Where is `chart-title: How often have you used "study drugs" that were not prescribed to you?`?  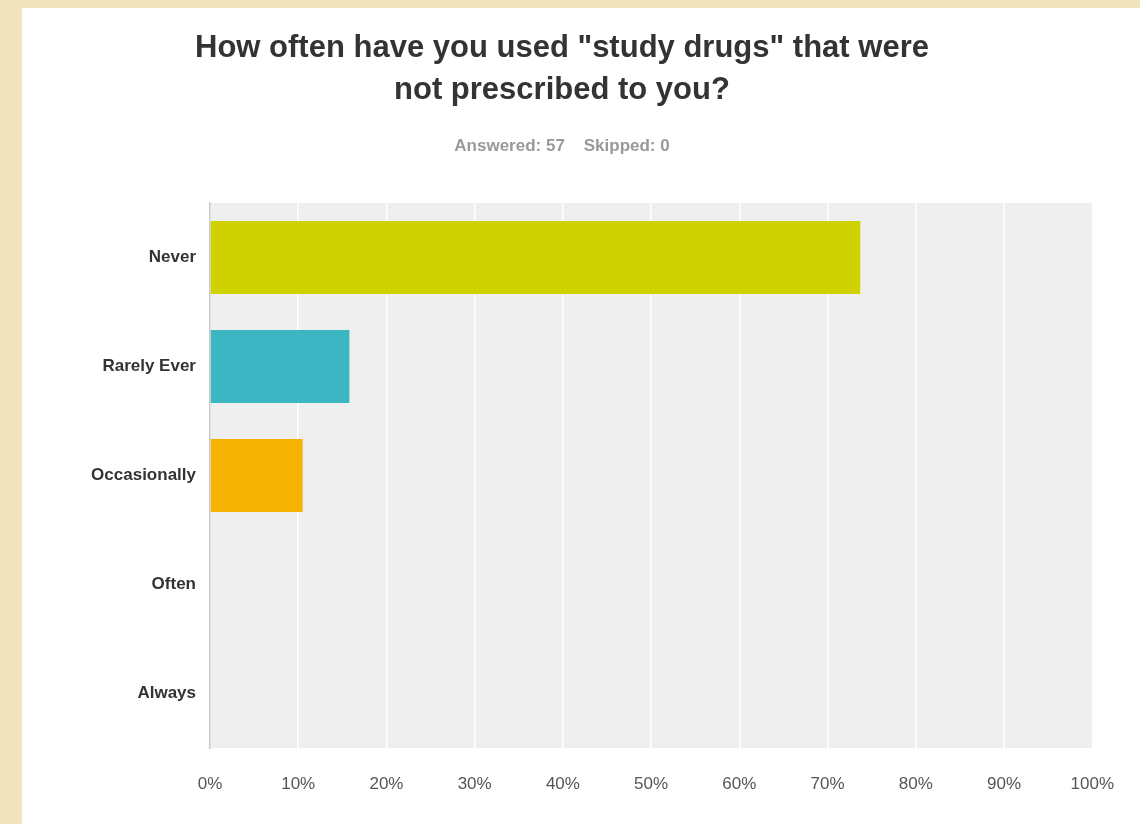 chart-title: How often have you used "study drugs" that were not prescribed to you? is located at coordinates (562, 68).